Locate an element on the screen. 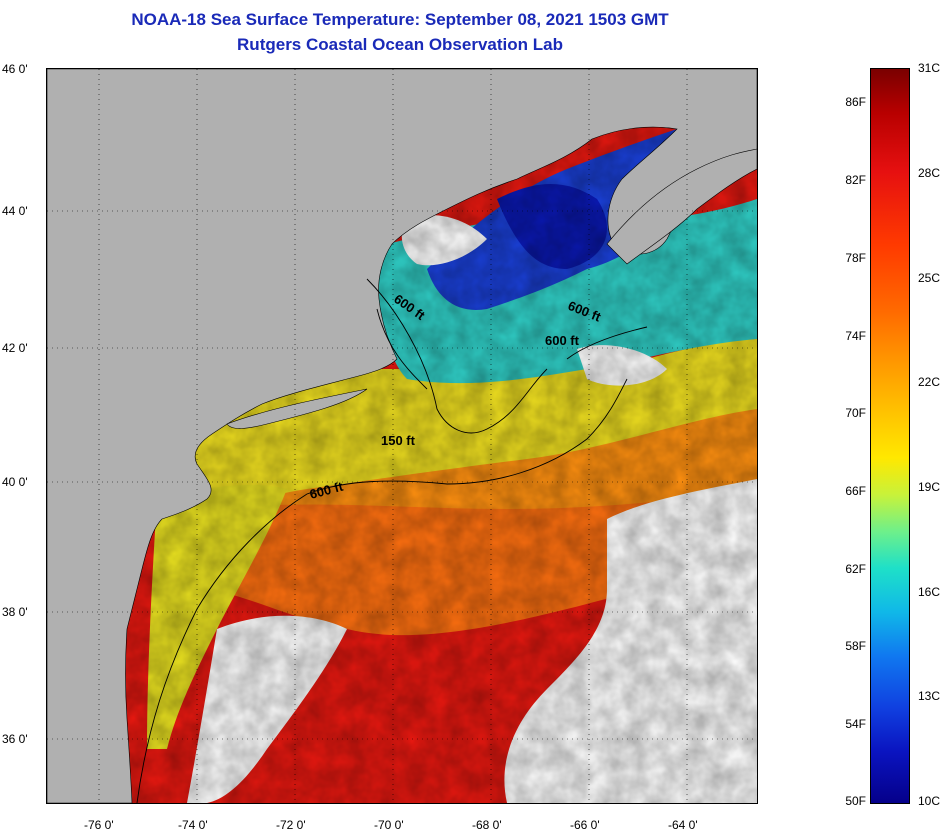 The height and width of the screenshot is (832, 952). colorbar-c-28: 28C is located at coordinates (929, 173).